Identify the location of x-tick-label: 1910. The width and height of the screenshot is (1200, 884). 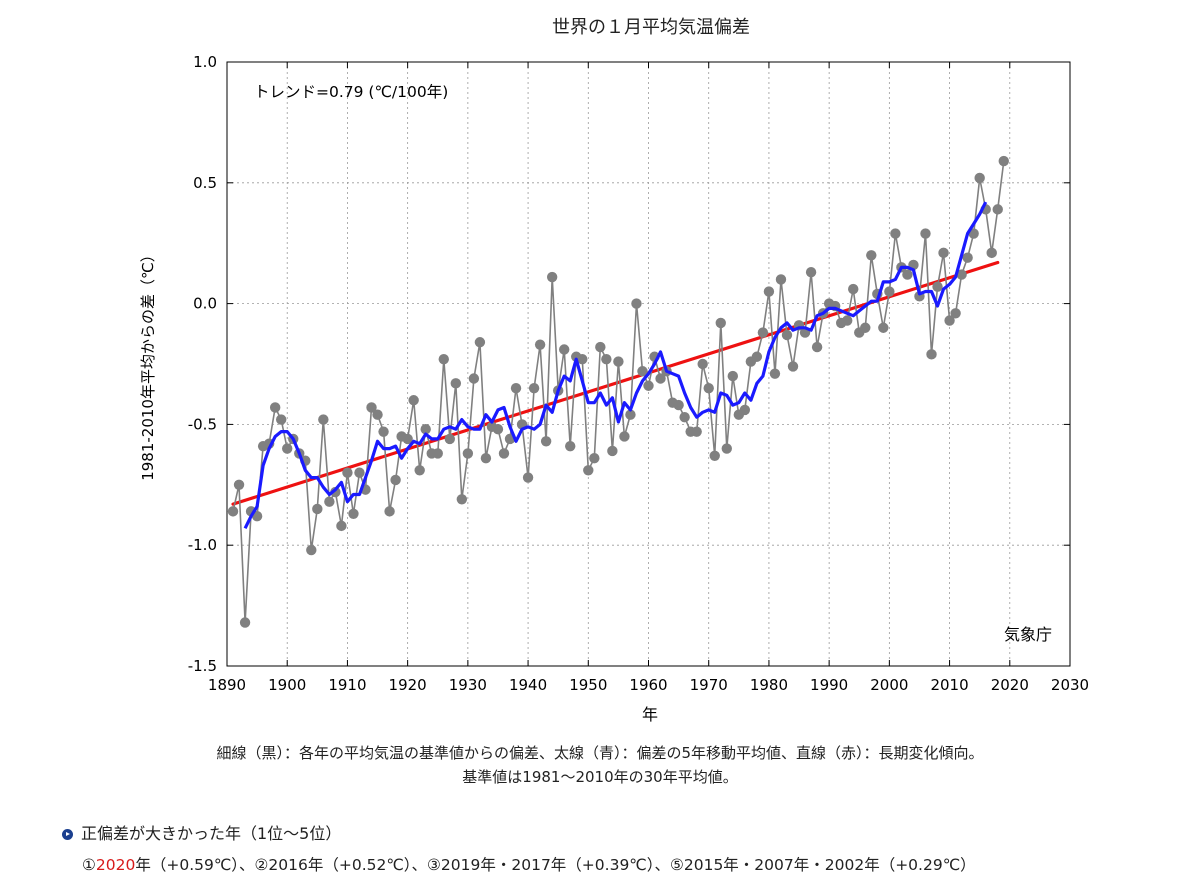
(347, 685).